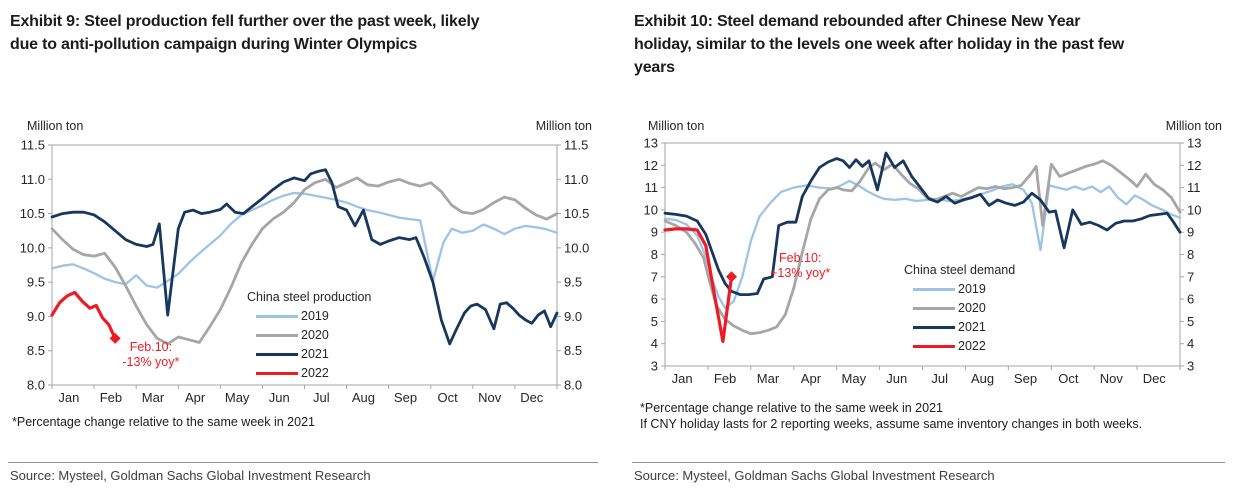 This screenshot has width=1233, height=498. I want to click on x-tick-label: Jul, so click(321, 397).